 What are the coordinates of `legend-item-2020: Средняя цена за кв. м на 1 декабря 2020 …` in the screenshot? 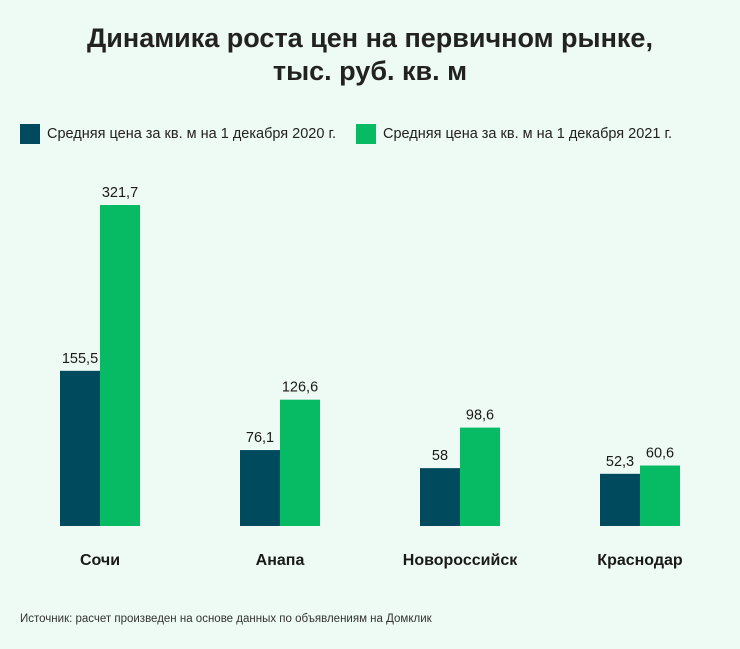 It's located at (178, 134).